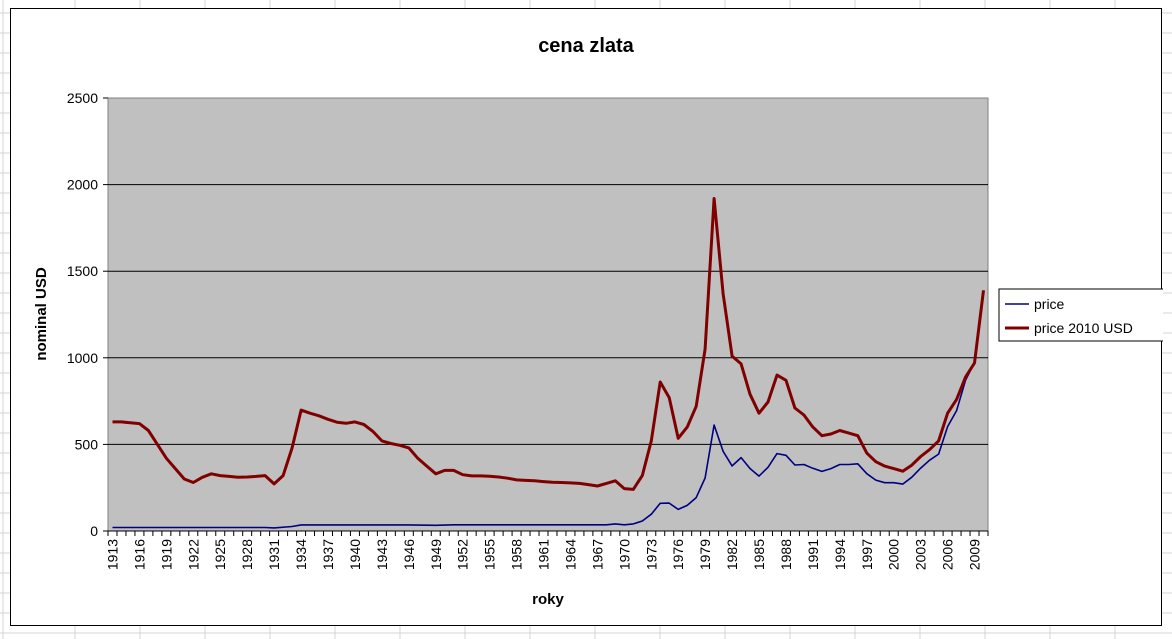  I want to click on x-tick-label: 1976, so click(678, 554).